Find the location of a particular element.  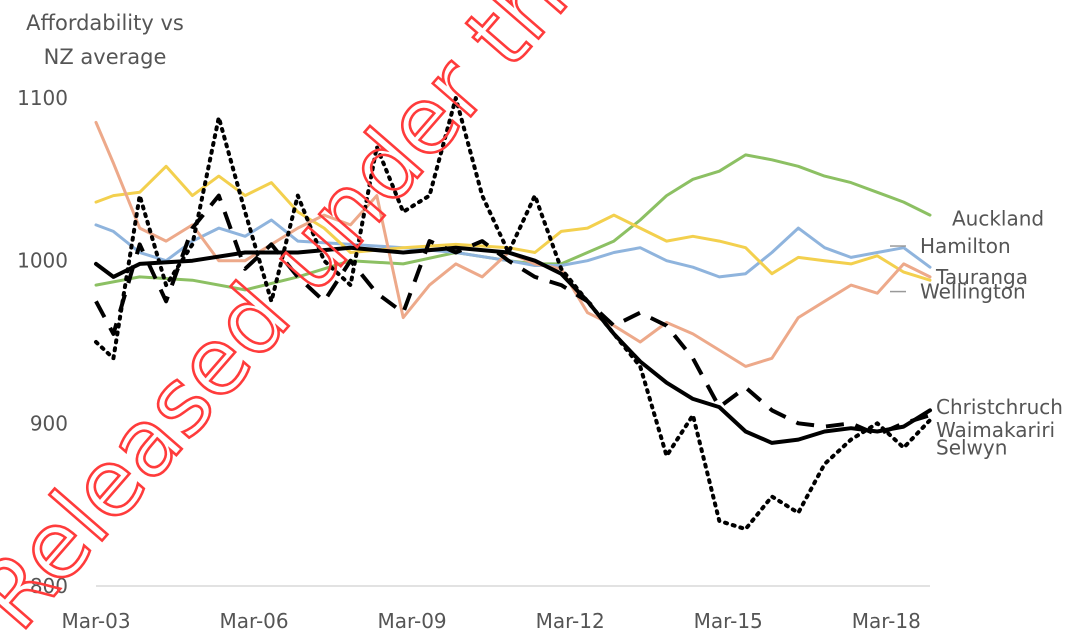

series-label-hamilton: Hamilton is located at coordinates (965, 246).